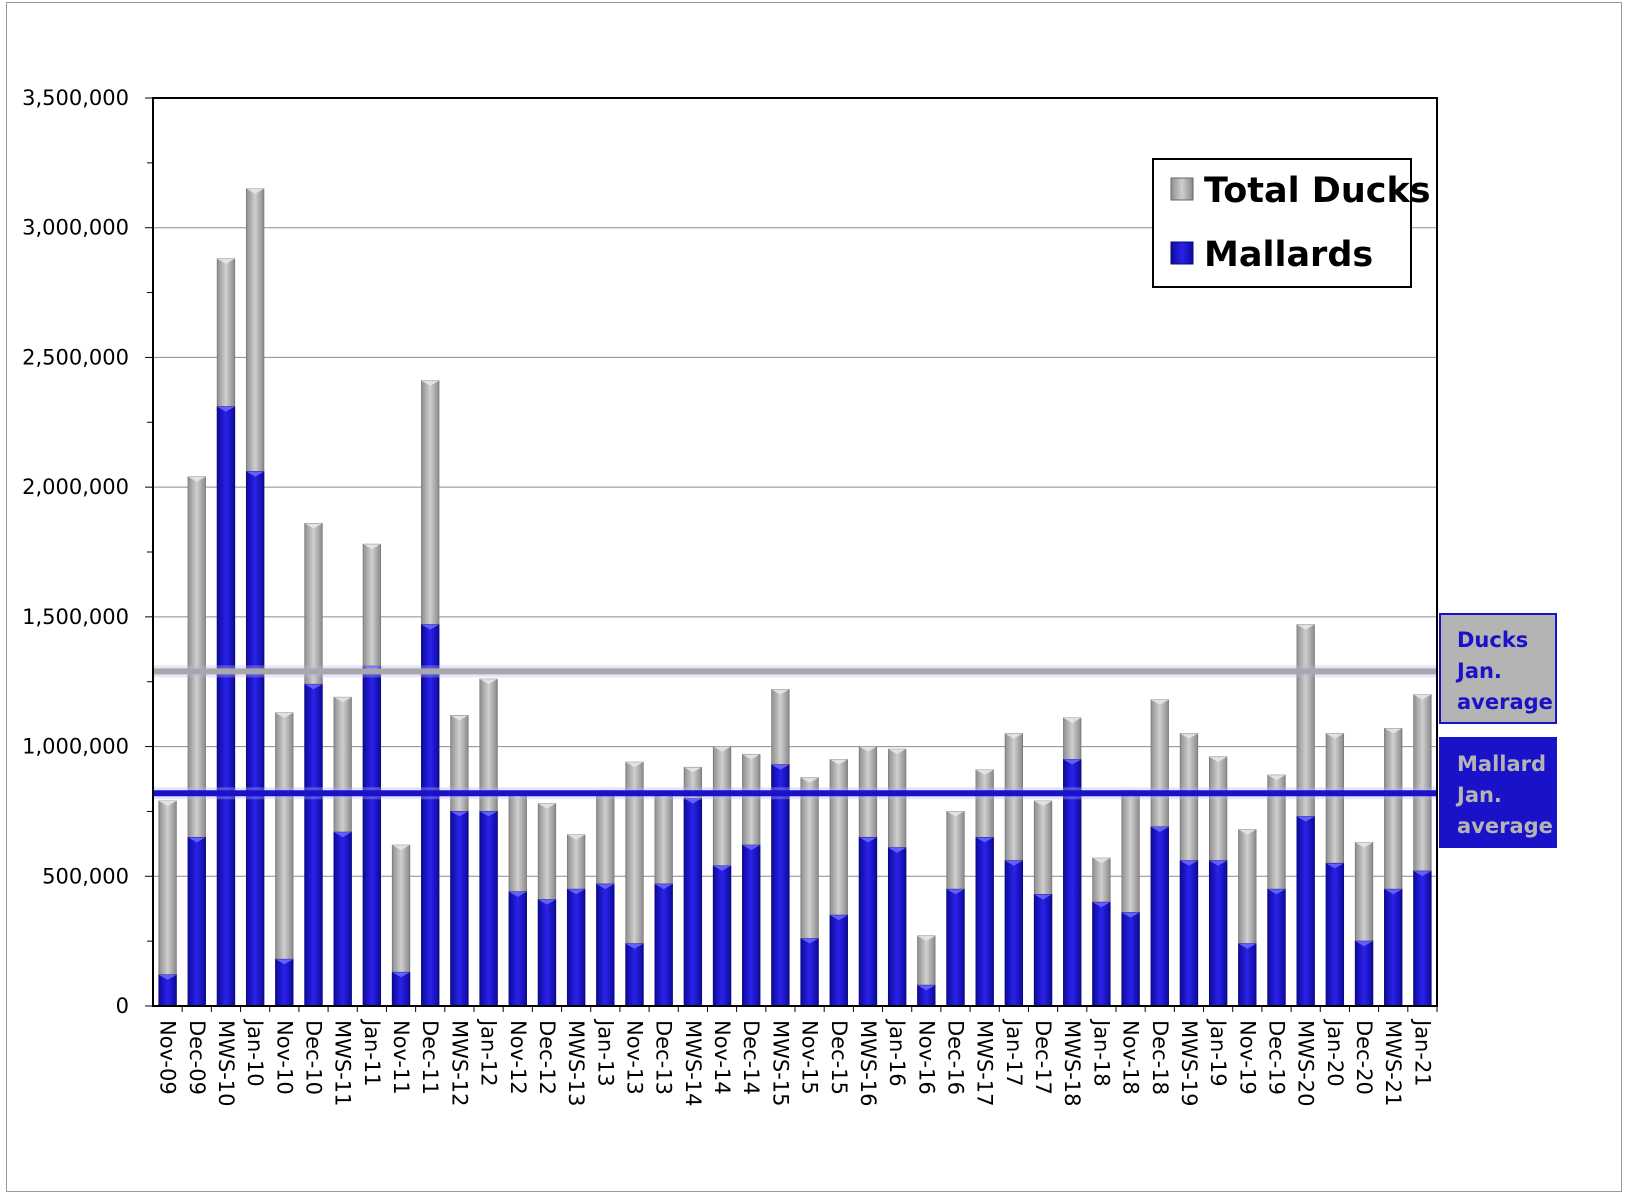  I want to click on average-label-text: Ducks, so click(1492, 640).